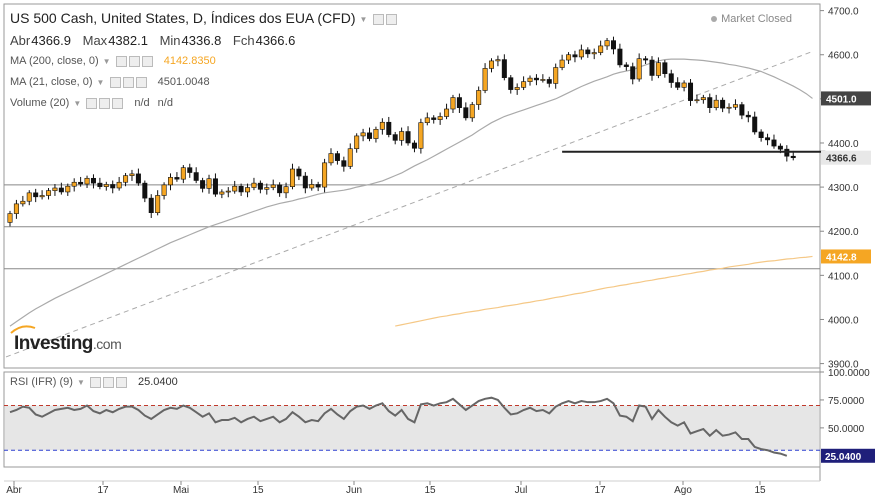  I want to click on indicator-ma21: MA (21, close, 0) ▼ 4501.0048, so click(110, 82).